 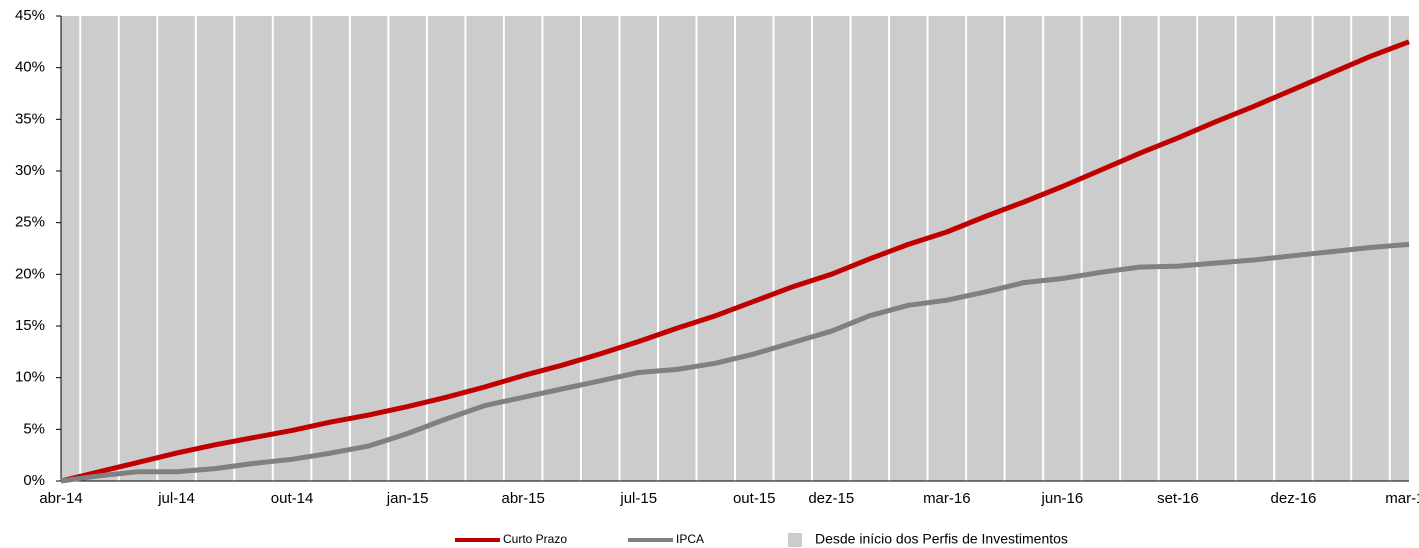 I want to click on x-tick-label: set-16, so click(x=1178, y=498).